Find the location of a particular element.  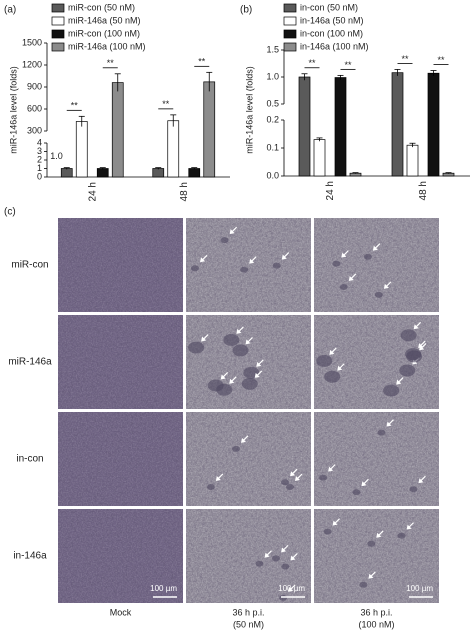

panel-label: (a) is located at coordinates (10, 10).